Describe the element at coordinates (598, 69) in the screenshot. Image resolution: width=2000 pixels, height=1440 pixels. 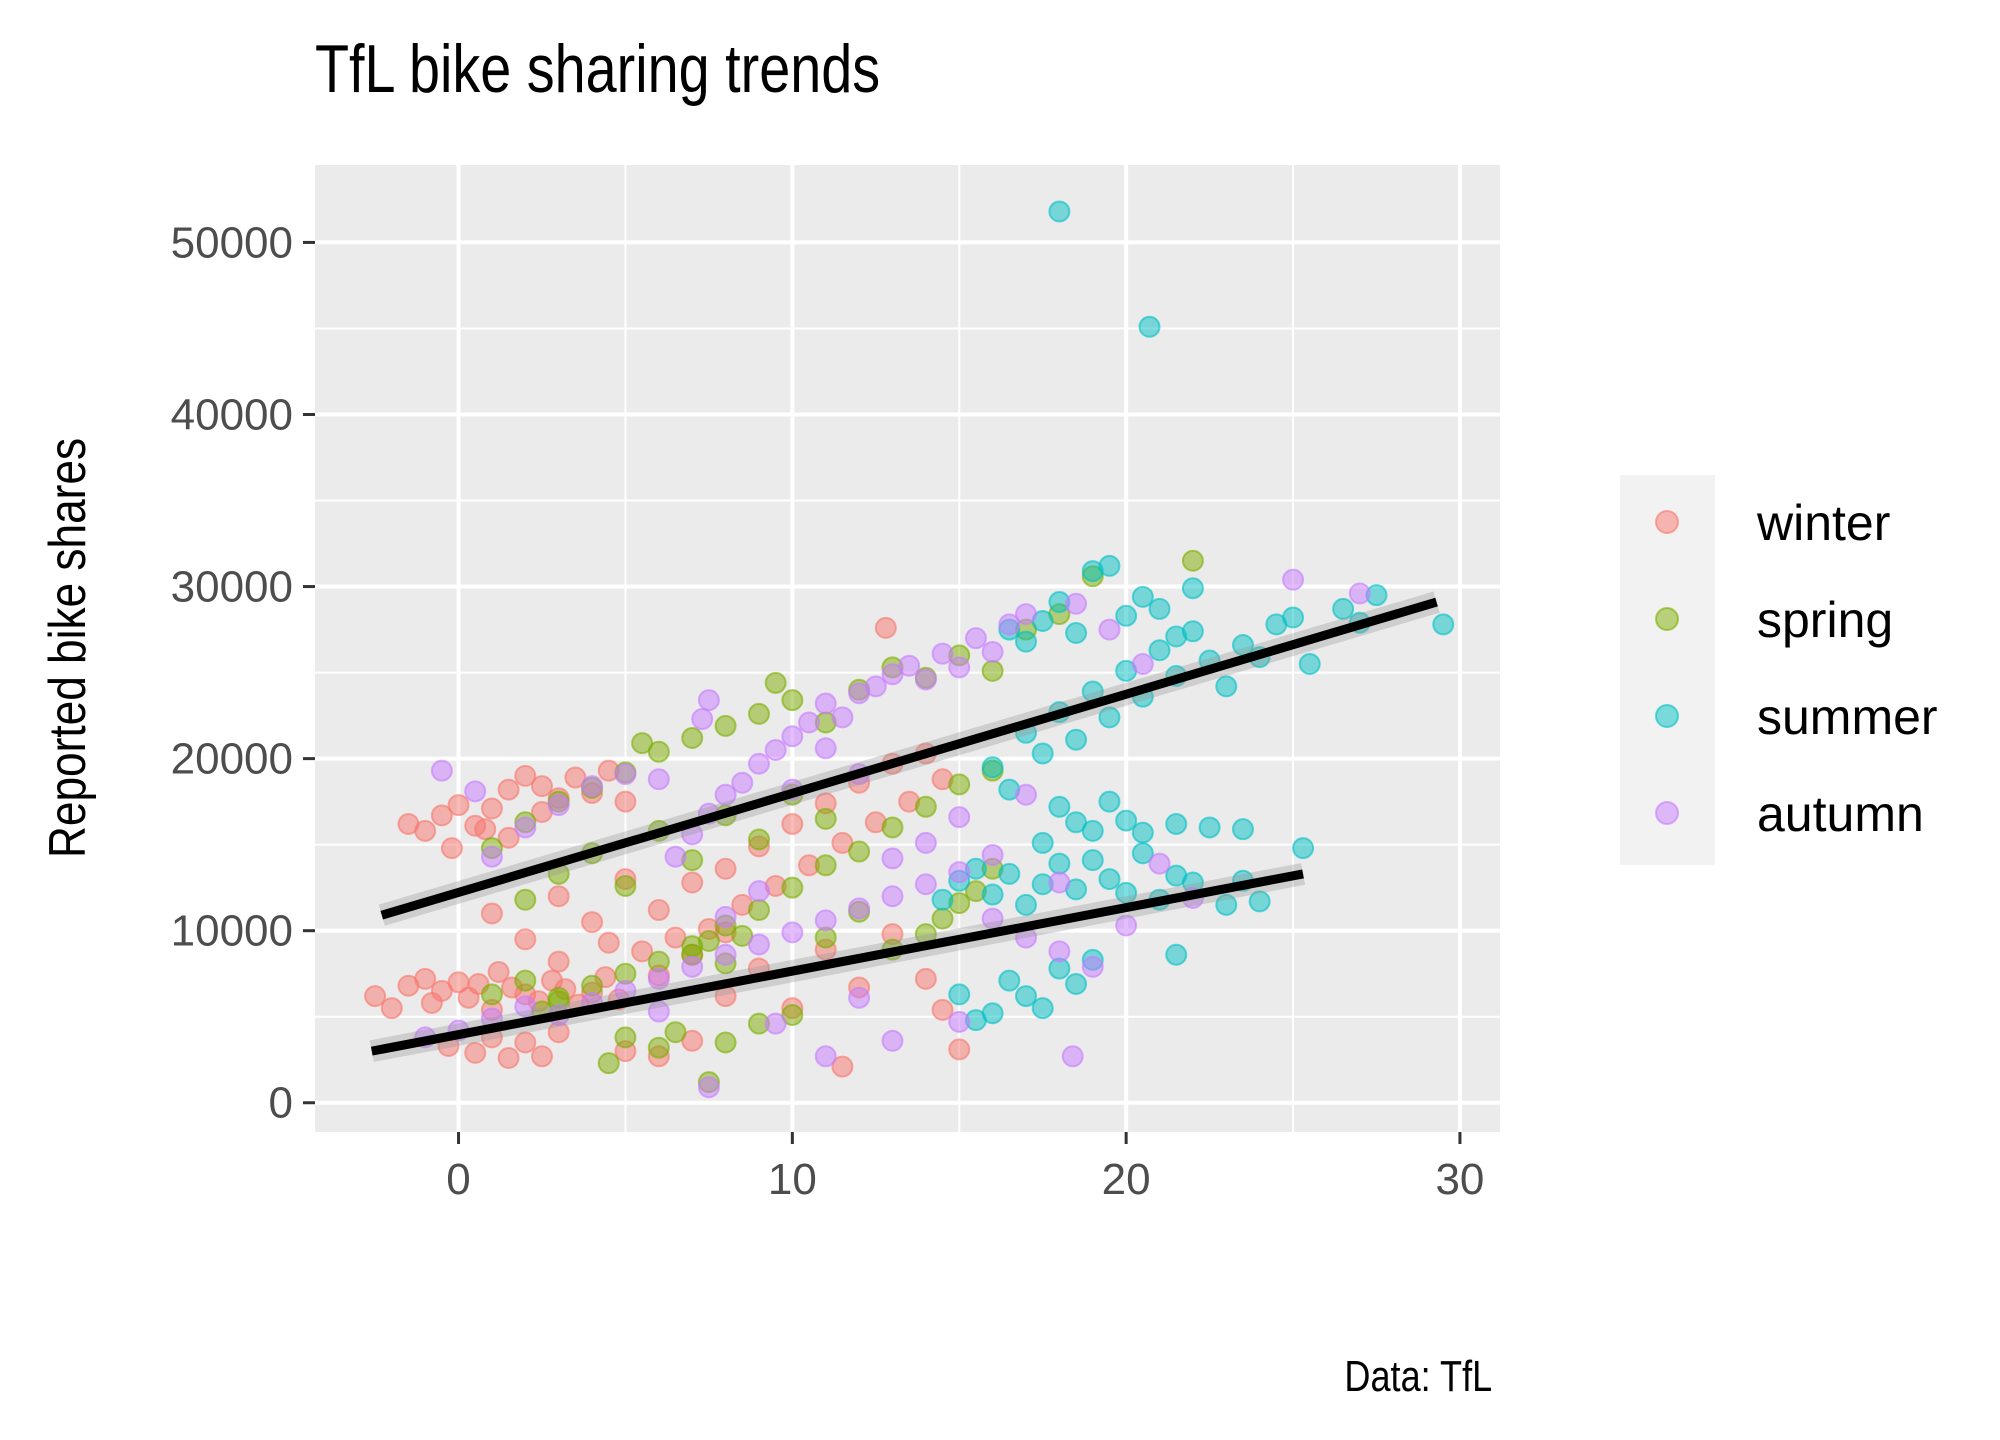
I see `chart-title: TfL bike sharing trends` at that location.